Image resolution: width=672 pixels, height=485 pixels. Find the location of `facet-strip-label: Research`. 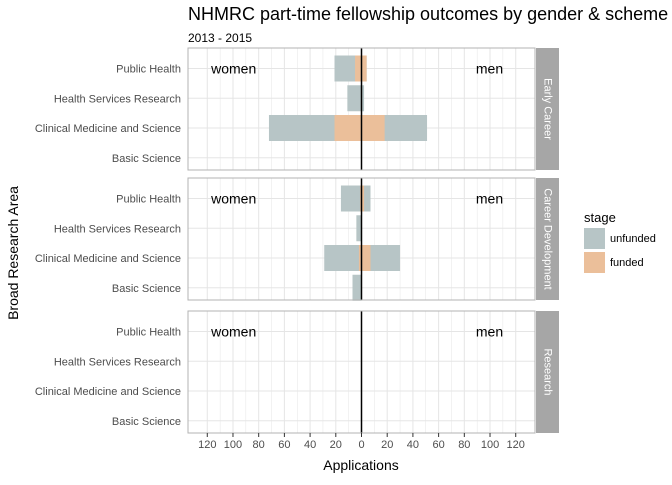

facet-strip-label: Research is located at coordinates (548, 371).